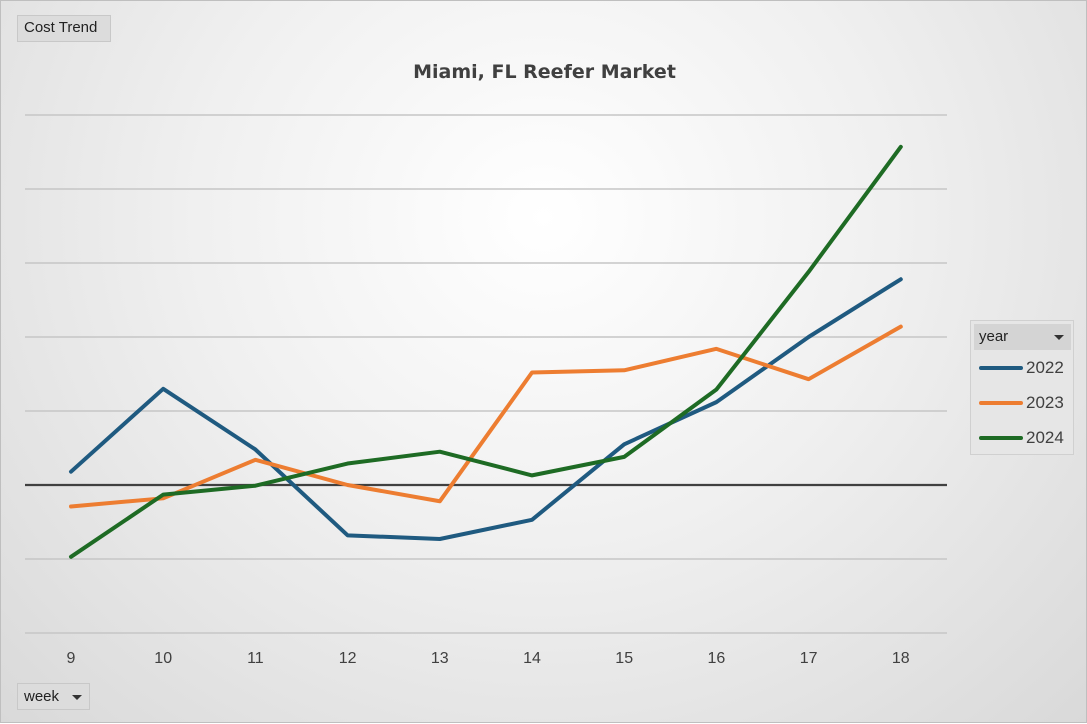 The image size is (1087, 724). Describe the element at coordinates (1025, 438) in the screenshot. I see `legend-item-2024: 2024` at that location.